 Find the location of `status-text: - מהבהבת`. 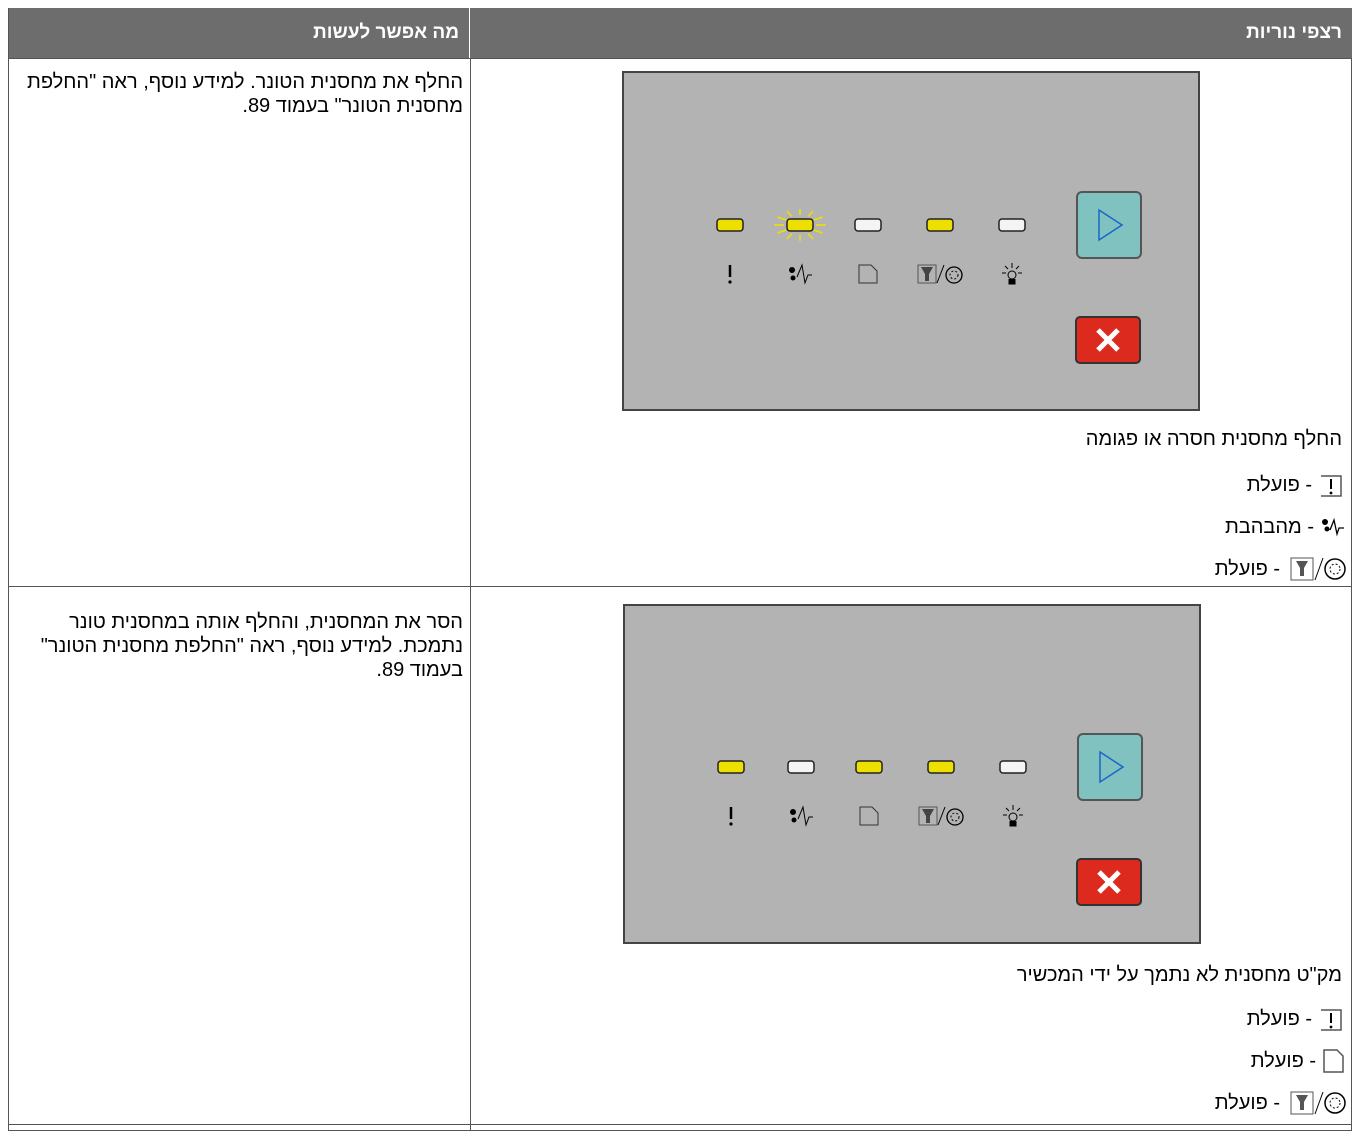

status-text: - מהבהבת is located at coordinates (1269, 527).